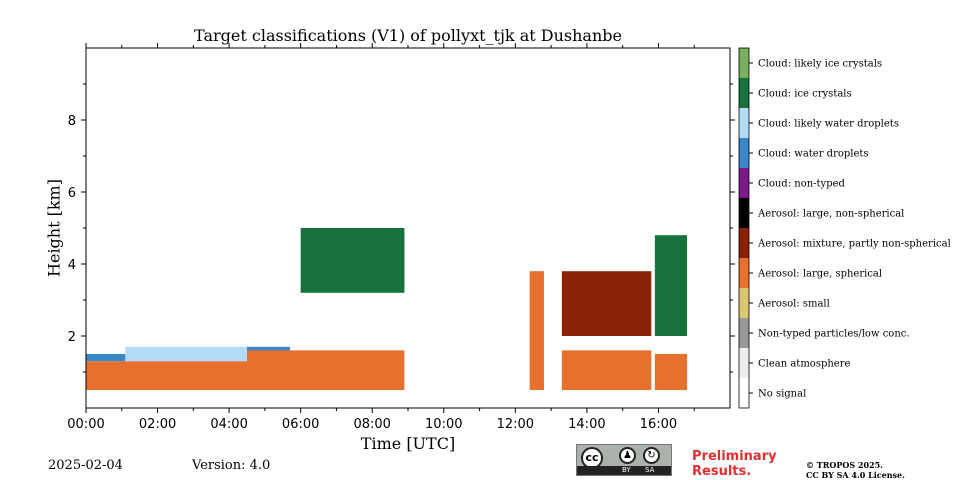 This screenshot has width=960, height=480. Describe the element at coordinates (228, 424) in the screenshot. I see `x-tick-label: 04:00` at that location.